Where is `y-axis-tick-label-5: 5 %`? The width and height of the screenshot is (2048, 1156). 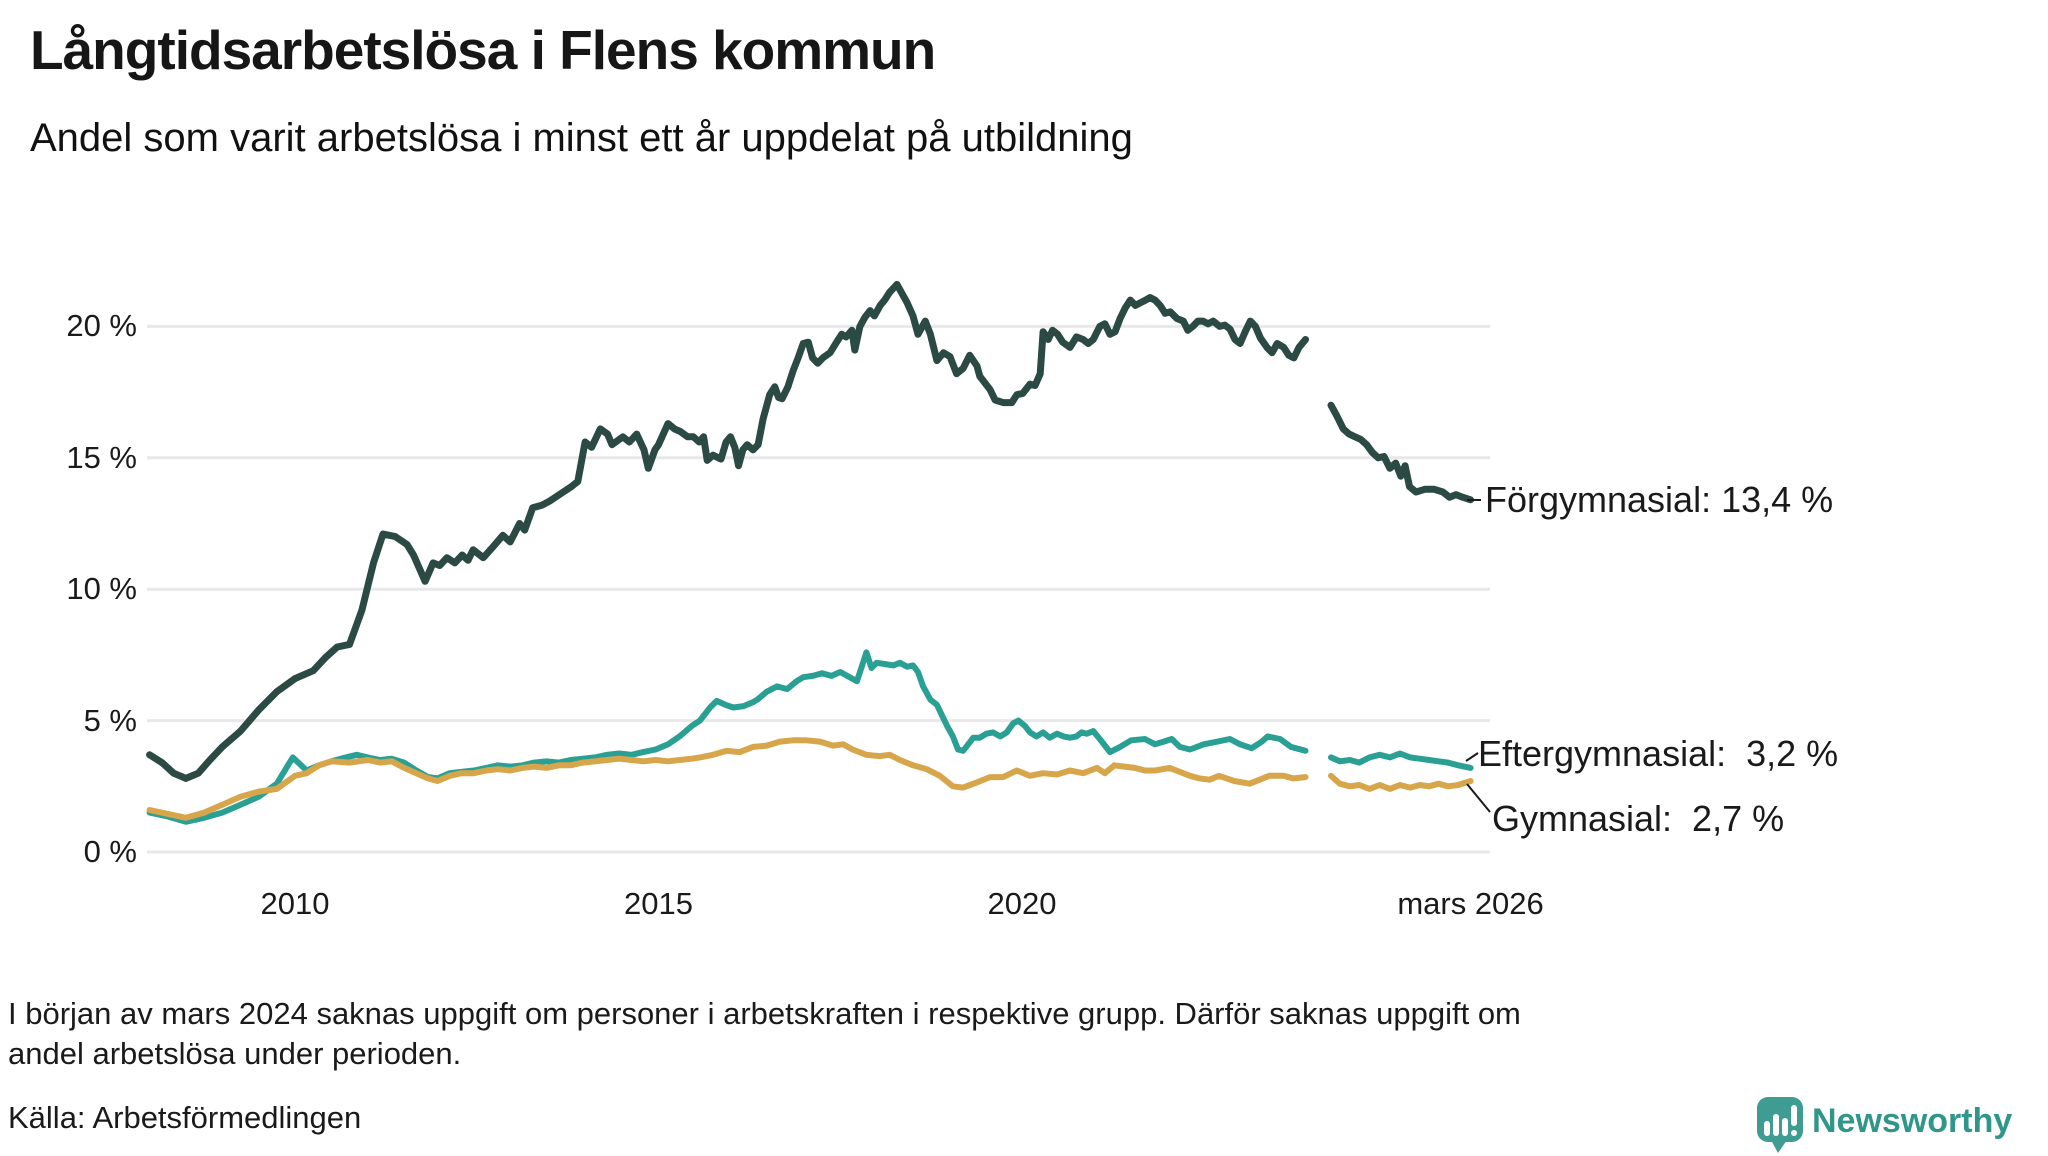
y-axis-tick-label-5: 5 % is located at coordinates (110, 720).